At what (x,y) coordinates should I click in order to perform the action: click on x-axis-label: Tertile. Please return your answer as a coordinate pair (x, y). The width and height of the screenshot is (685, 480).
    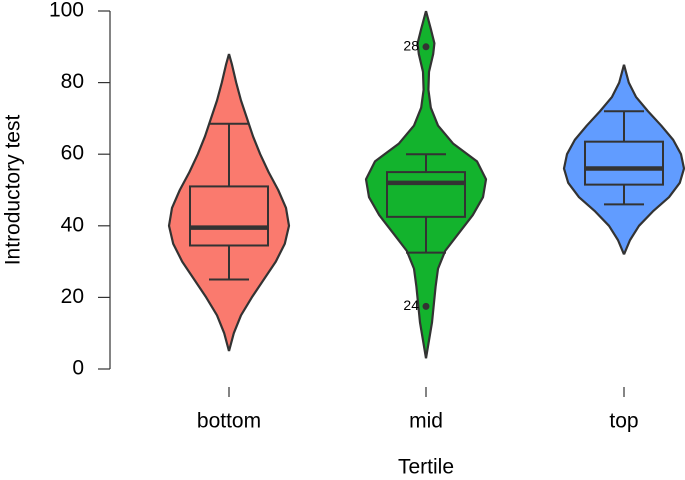
    Looking at the image, I should click on (426, 467).